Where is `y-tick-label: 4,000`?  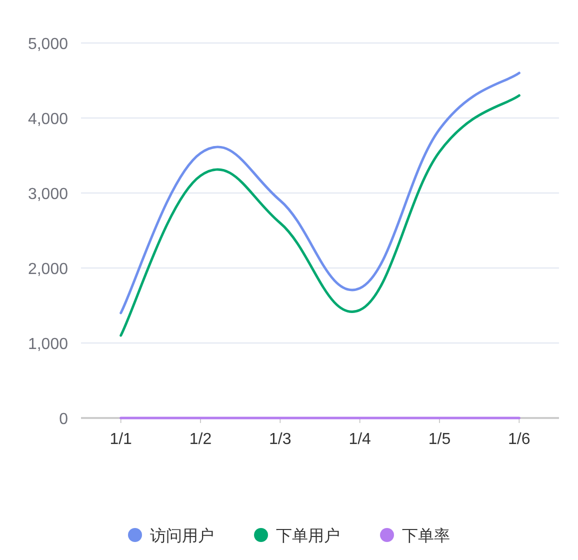 y-tick-label: 4,000 is located at coordinates (48, 119).